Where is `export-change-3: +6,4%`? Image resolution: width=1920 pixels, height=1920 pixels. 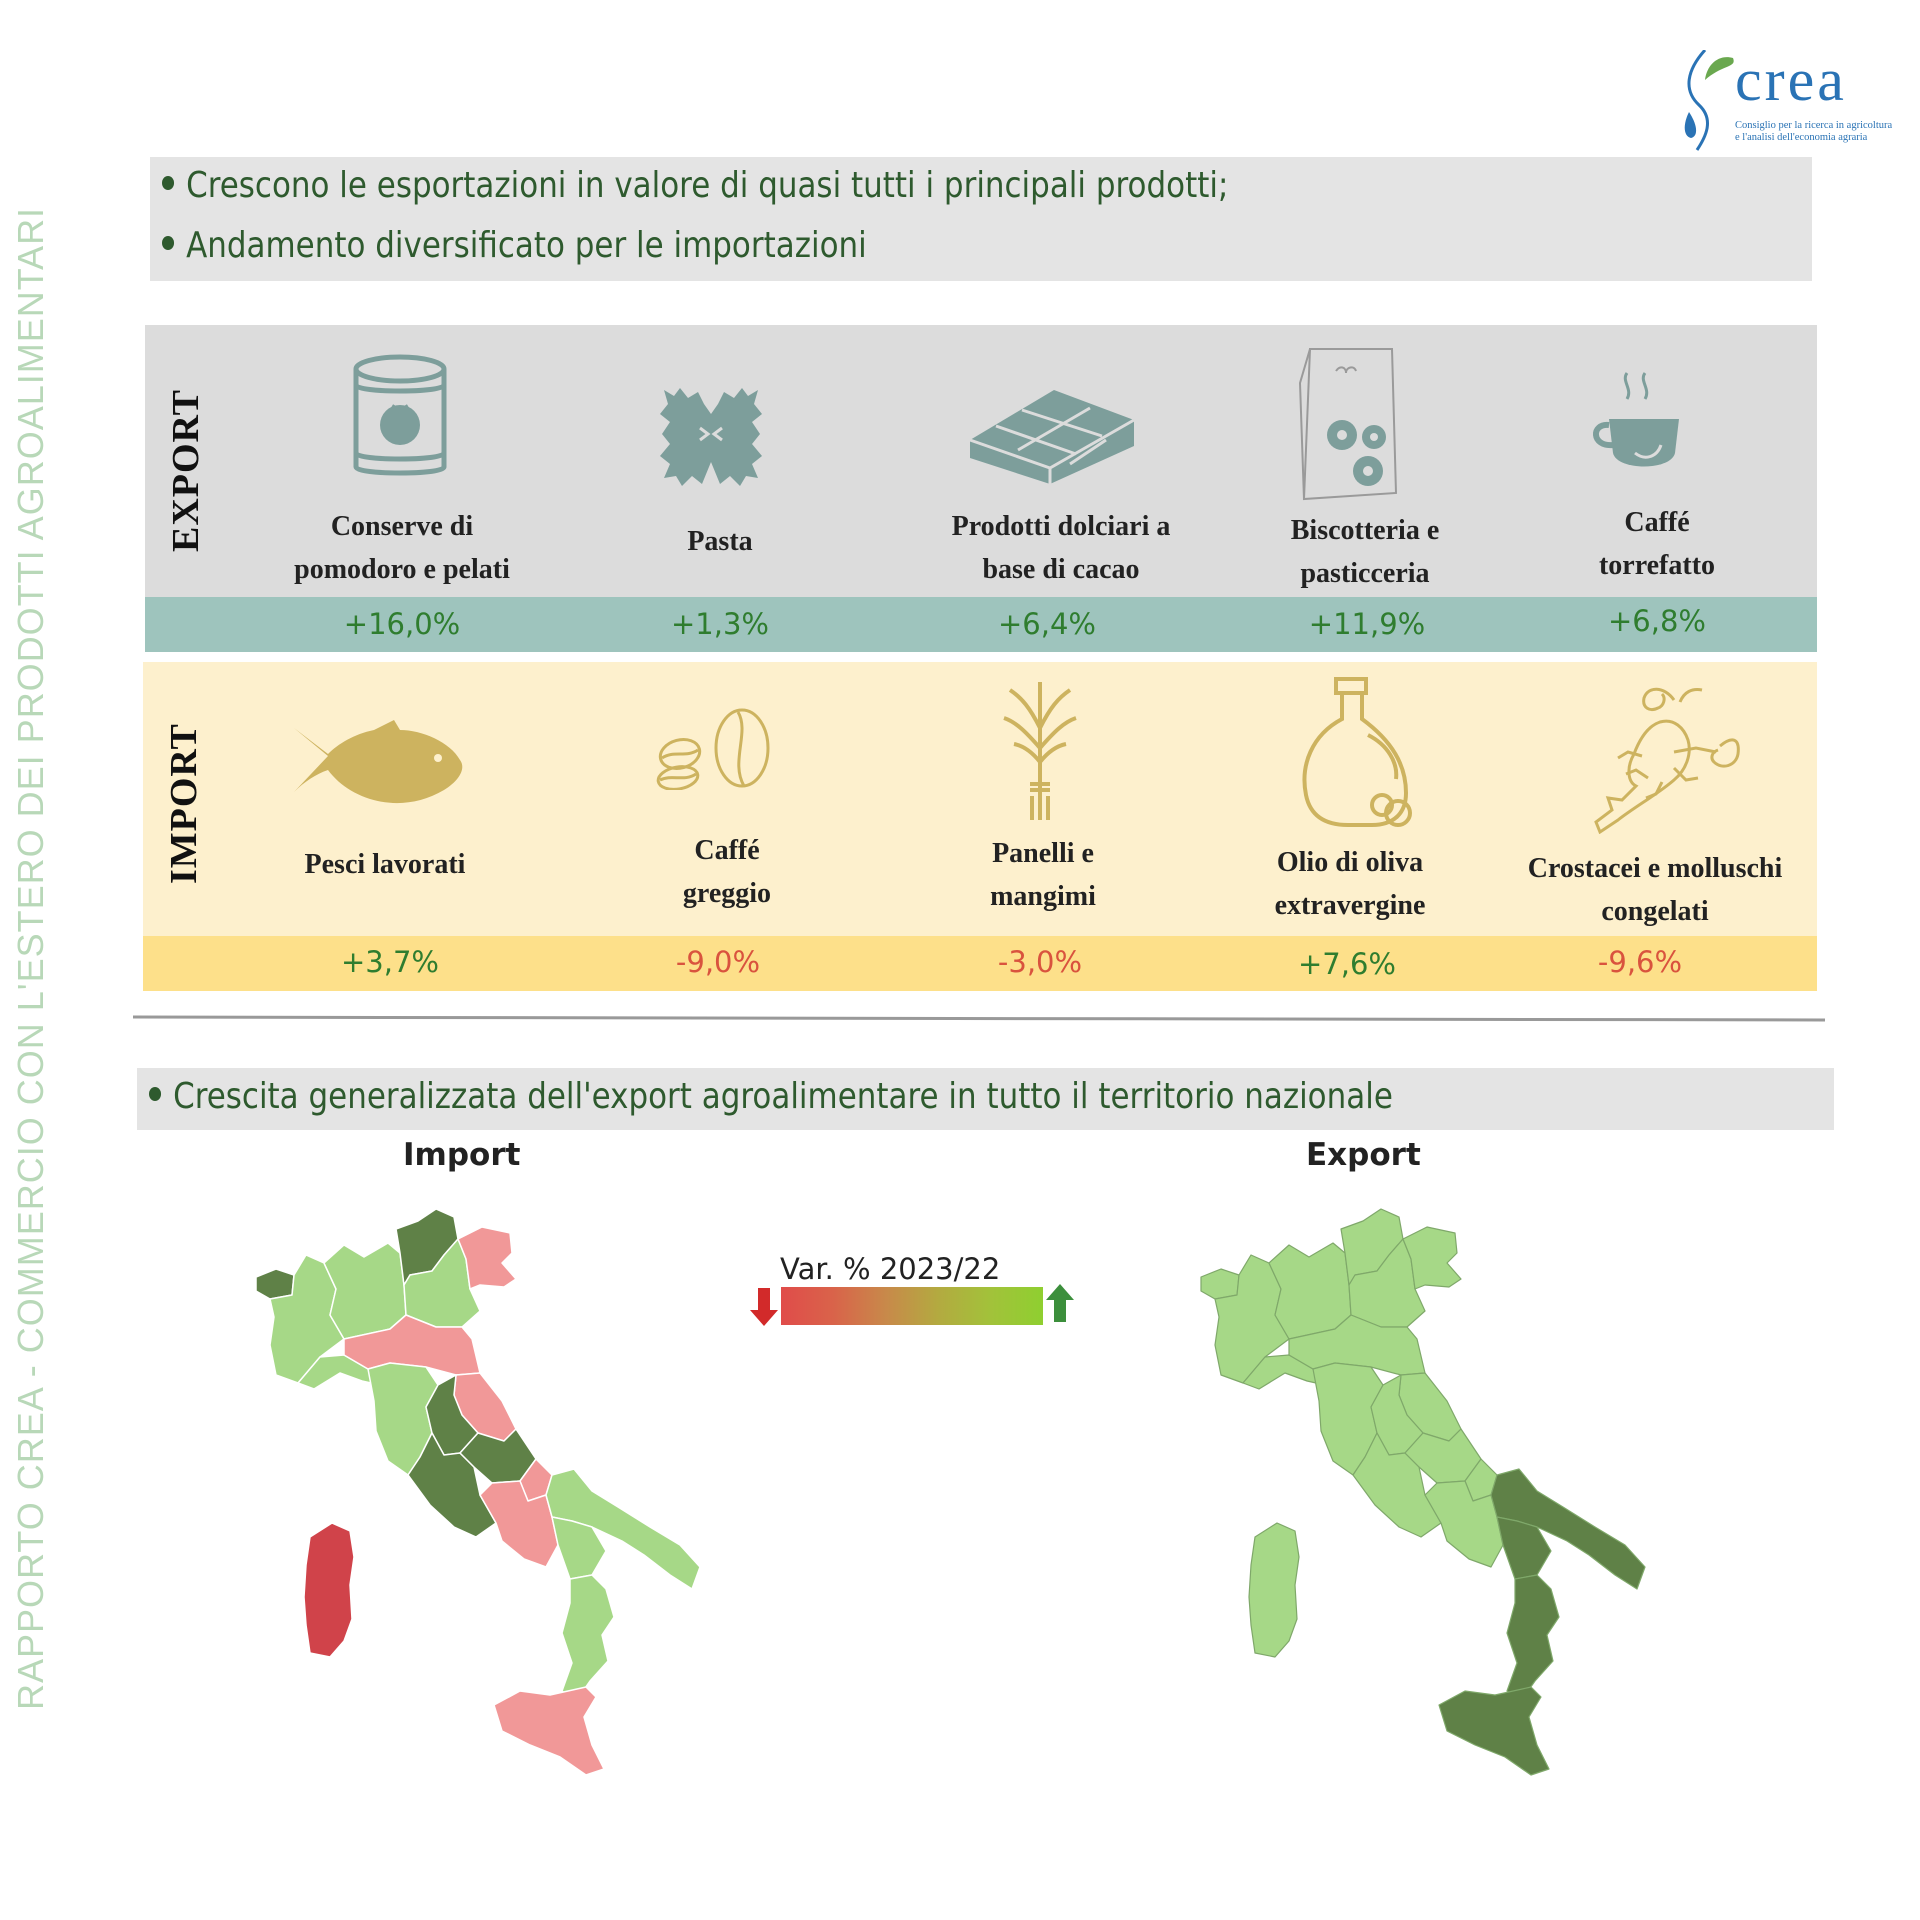
export-change-3: +6,4% is located at coordinates (1047, 624).